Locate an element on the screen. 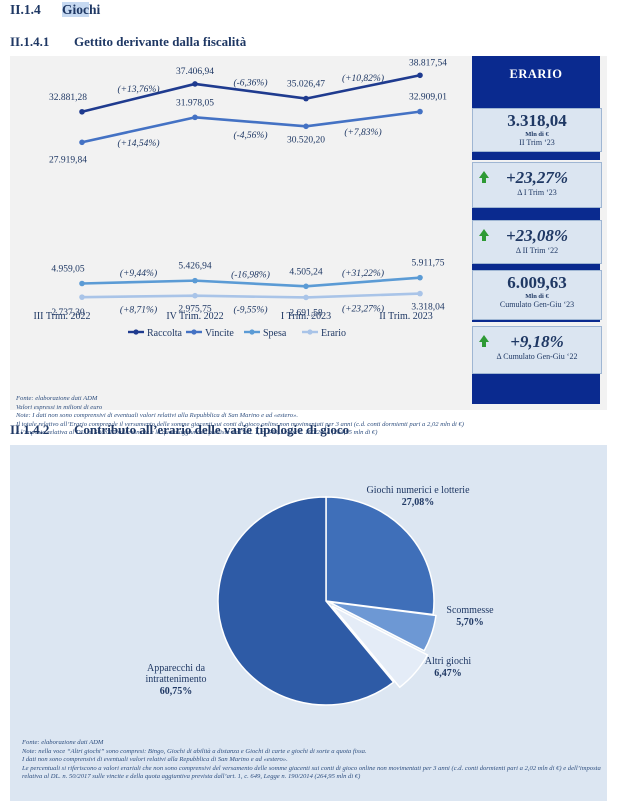 This screenshot has height=811, width=617. erario-cumulative-unit: Mln di € is located at coordinates (537, 296).